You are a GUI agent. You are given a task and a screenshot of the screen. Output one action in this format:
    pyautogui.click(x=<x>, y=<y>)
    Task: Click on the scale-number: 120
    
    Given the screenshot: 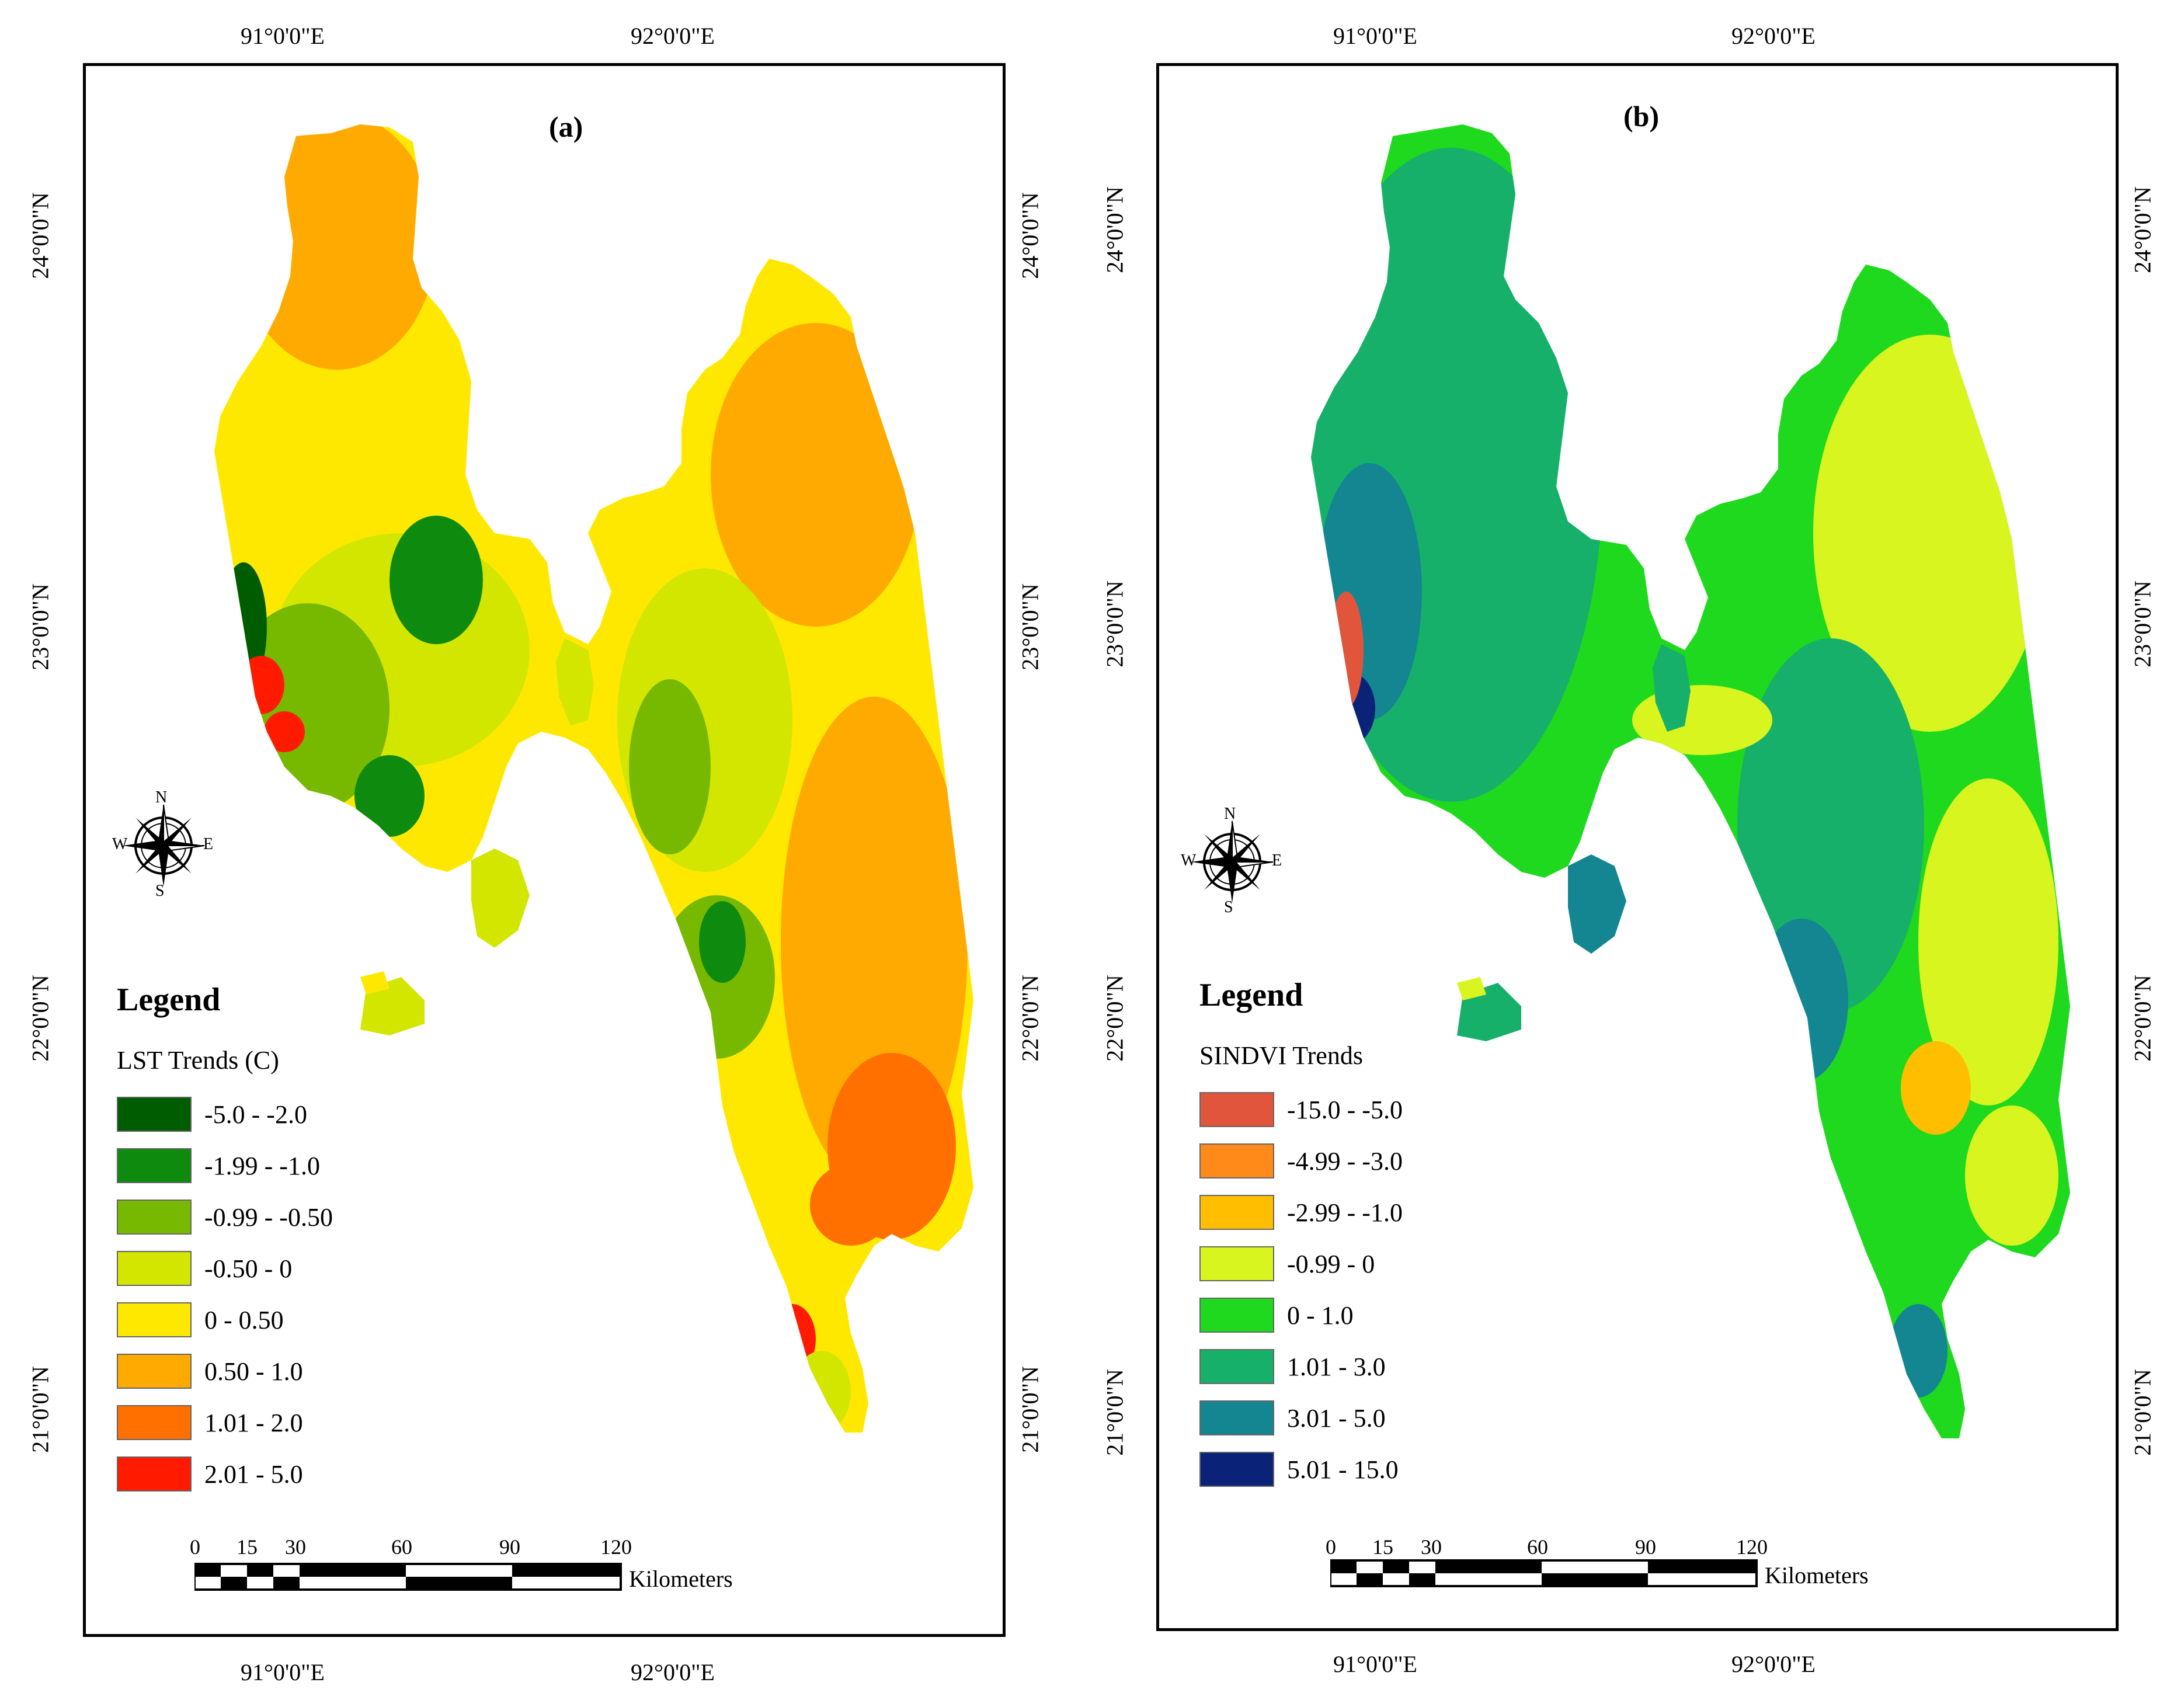 What is the action you would take?
    pyautogui.click(x=1752, y=1547)
    